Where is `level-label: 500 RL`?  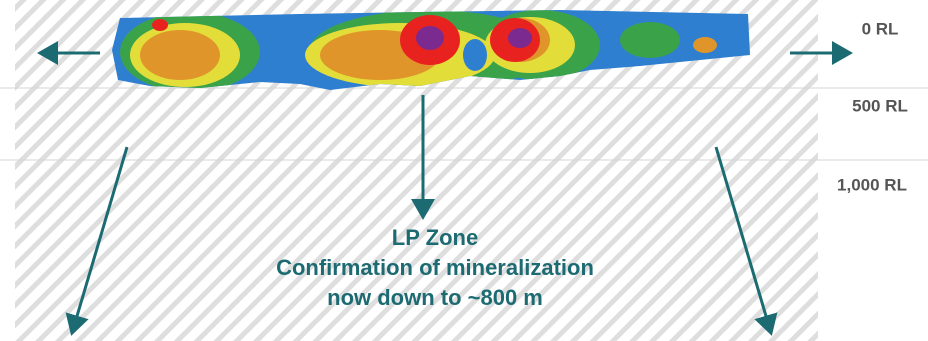 level-label: 500 RL is located at coordinates (880, 105).